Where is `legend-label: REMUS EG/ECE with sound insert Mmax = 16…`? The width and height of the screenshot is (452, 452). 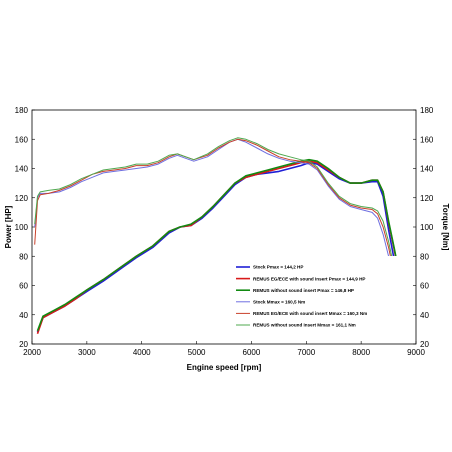 legend-label: REMUS EG/ECE with sound insert Mmax = 16… is located at coordinates (310, 313).